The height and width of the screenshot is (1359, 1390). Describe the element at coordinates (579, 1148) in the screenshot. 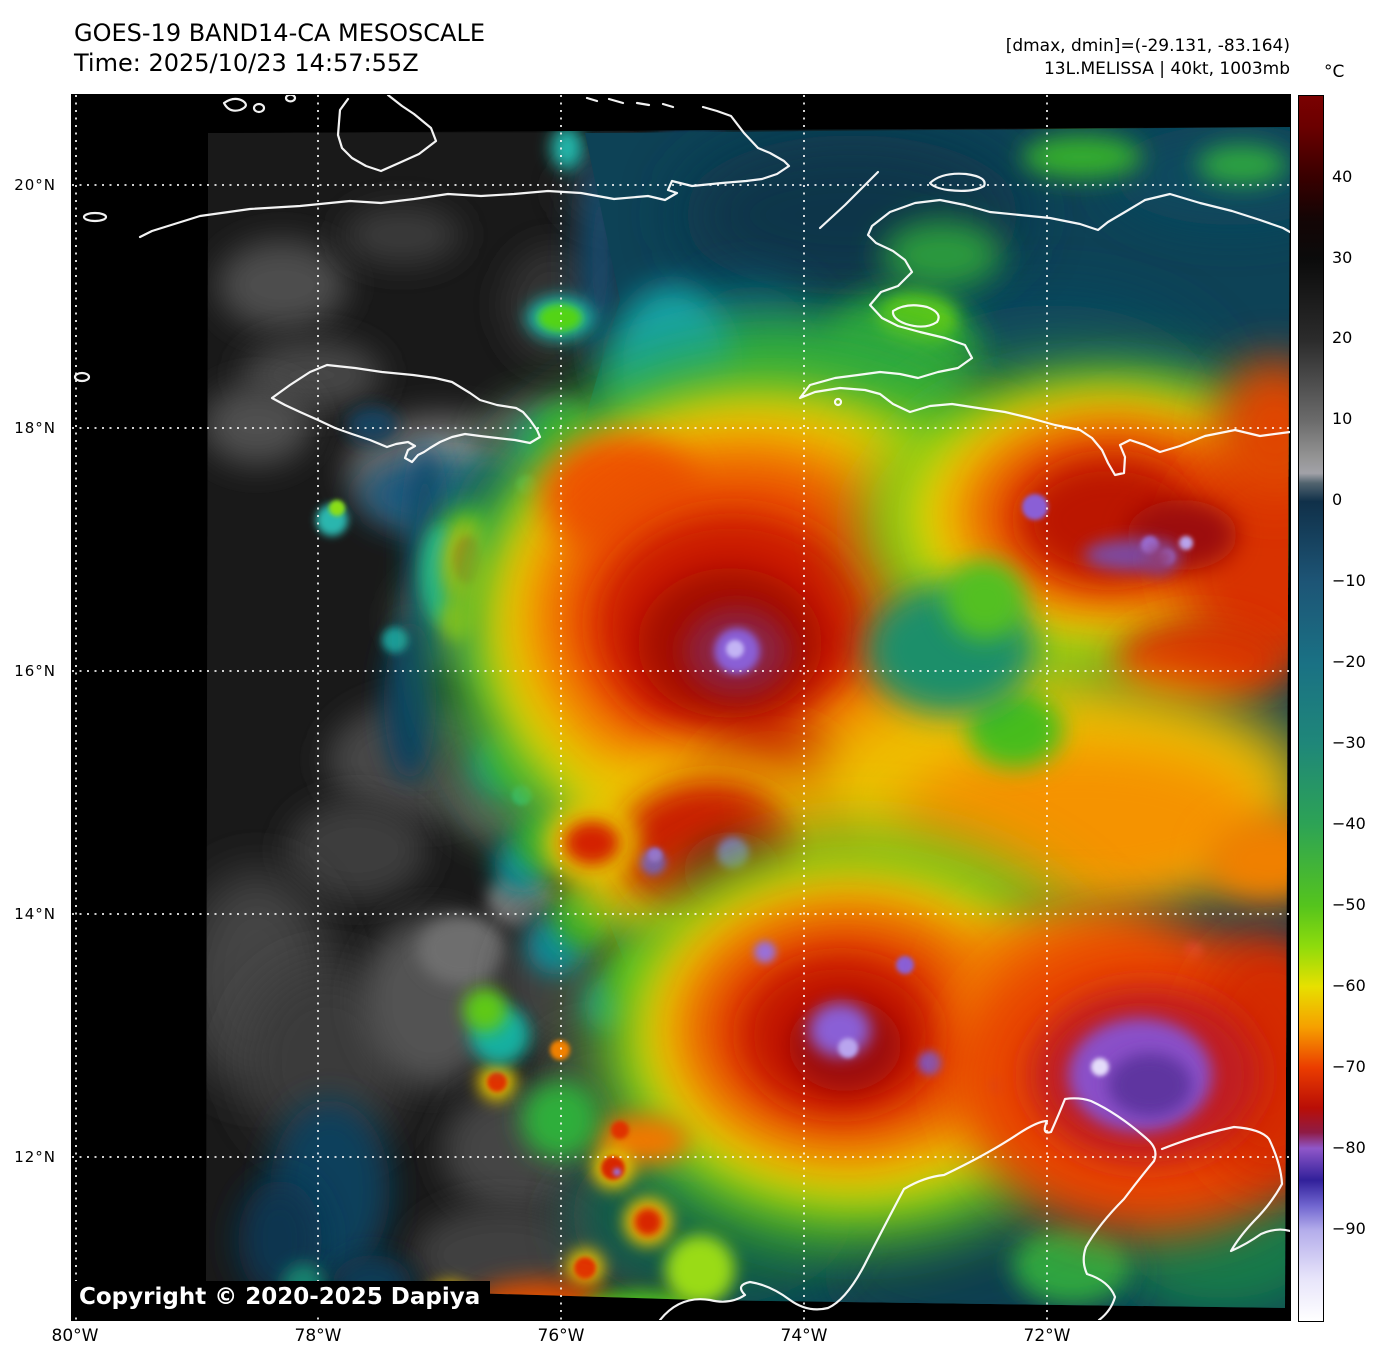

I see `scattered-cells` at that location.